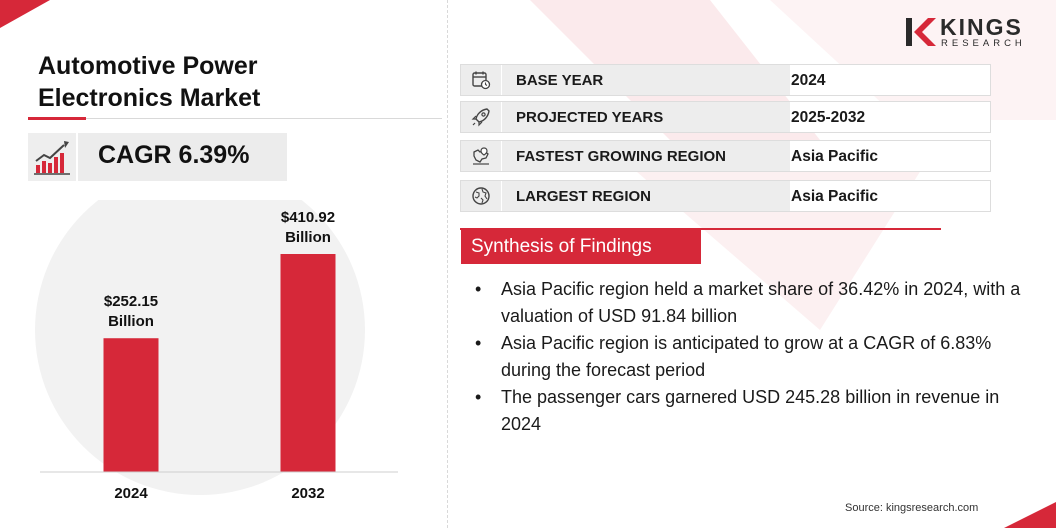 This screenshot has height=528, width=1056. What do you see at coordinates (308, 363) in the screenshot?
I see `bar-2032` at bounding box center [308, 363].